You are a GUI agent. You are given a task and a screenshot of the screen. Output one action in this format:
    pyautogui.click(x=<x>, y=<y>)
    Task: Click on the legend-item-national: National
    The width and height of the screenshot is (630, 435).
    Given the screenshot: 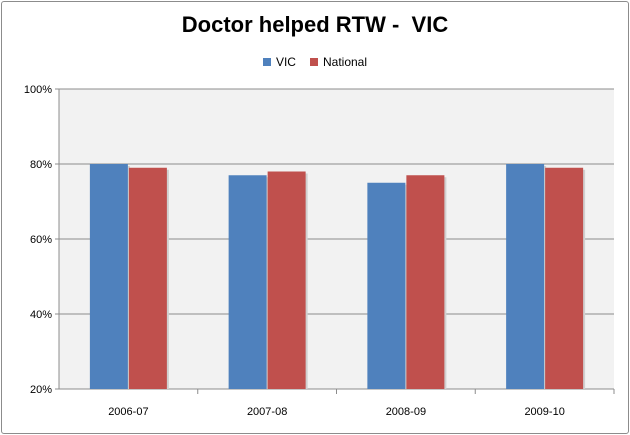 What is the action you would take?
    pyautogui.click(x=338, y=62)
    